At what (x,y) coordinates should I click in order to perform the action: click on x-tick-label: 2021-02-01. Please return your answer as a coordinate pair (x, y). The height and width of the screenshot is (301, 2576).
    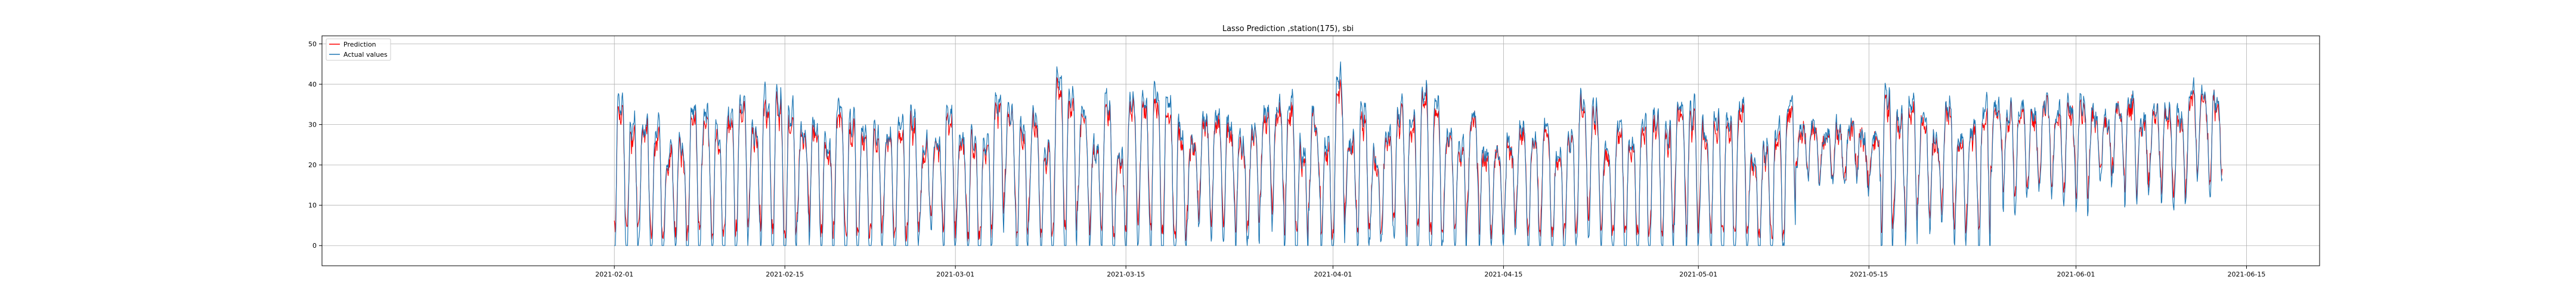
    Looking at the image, I should click on (614, 274).